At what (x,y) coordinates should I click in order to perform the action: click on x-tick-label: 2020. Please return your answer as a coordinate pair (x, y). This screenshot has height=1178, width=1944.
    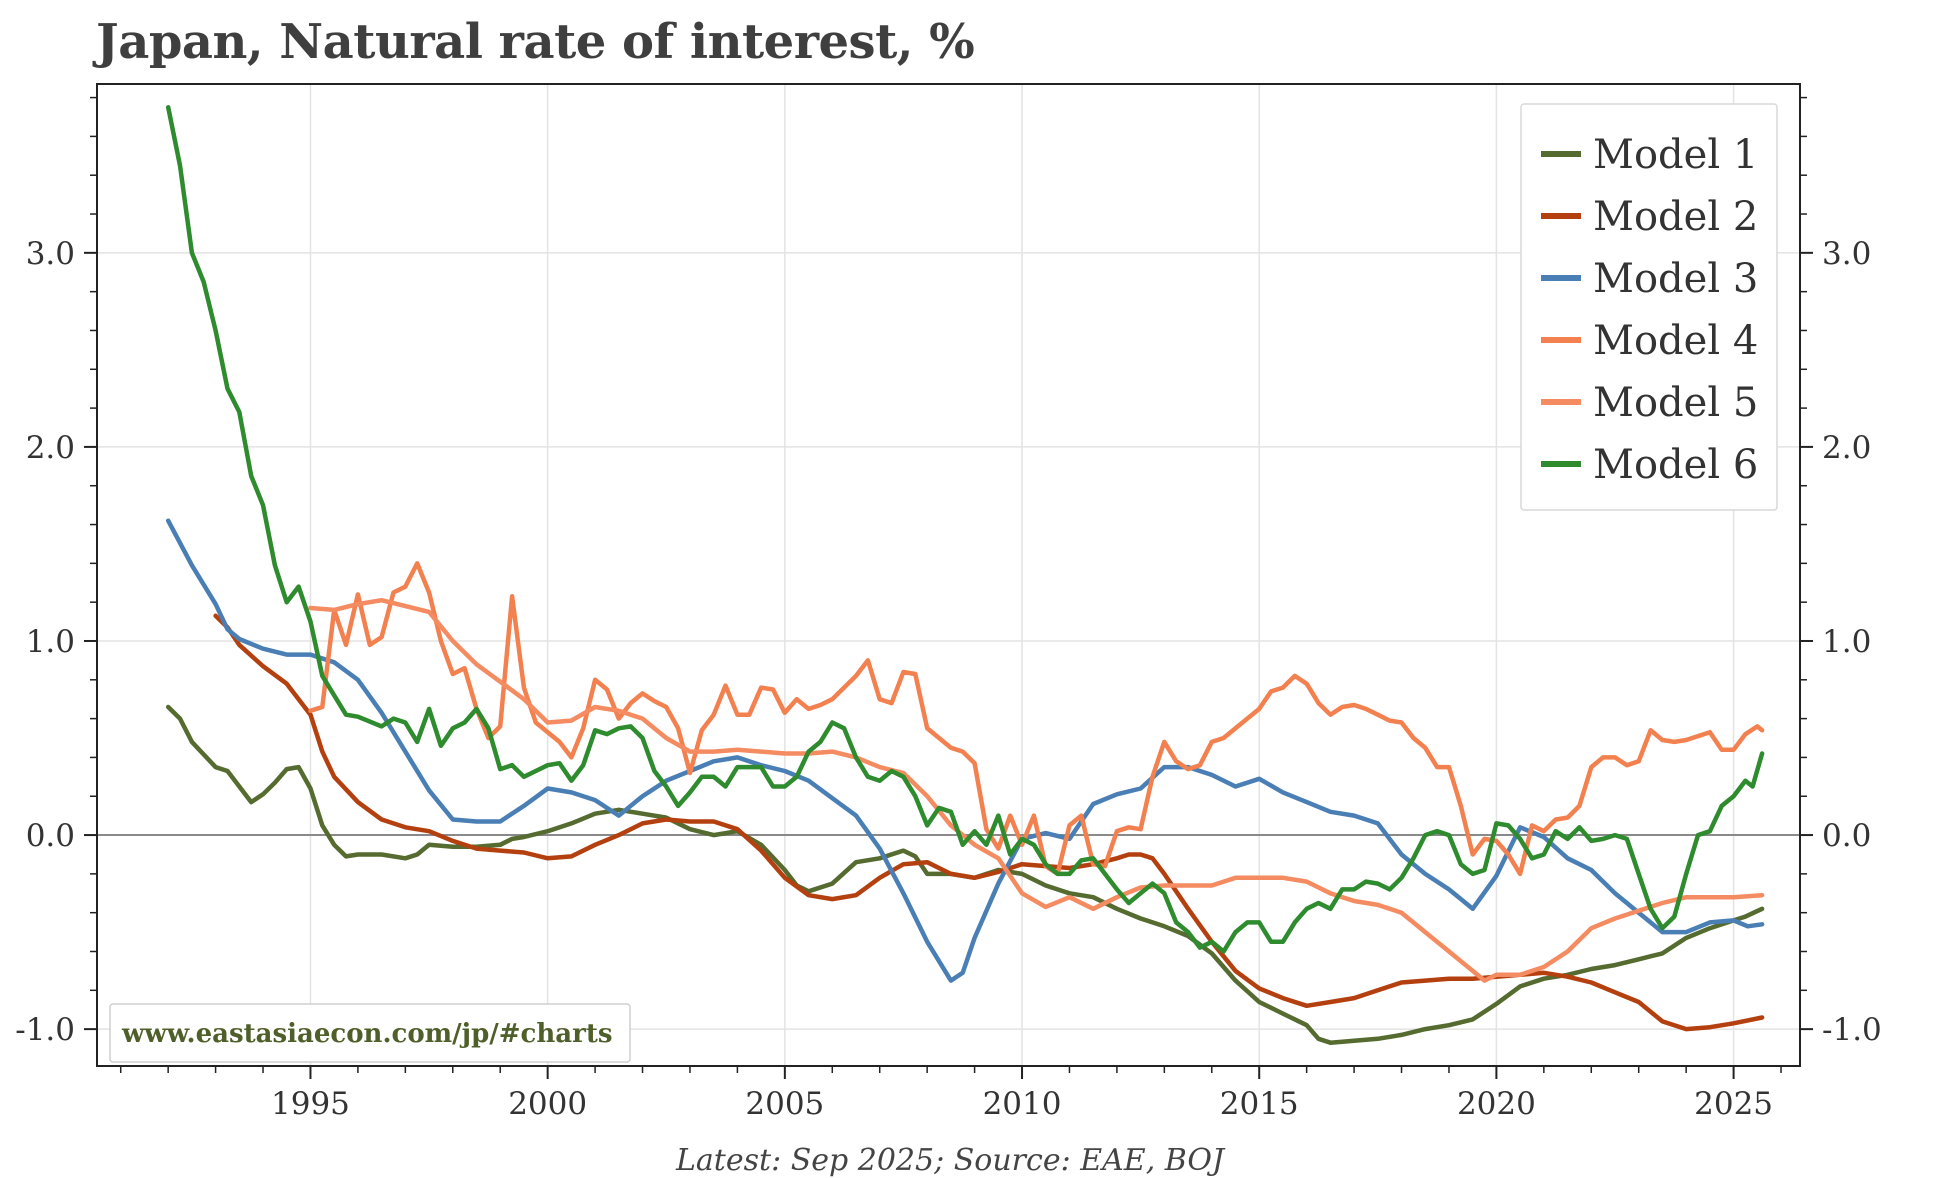
    Looking at the image, I should click on (1496, 1104).